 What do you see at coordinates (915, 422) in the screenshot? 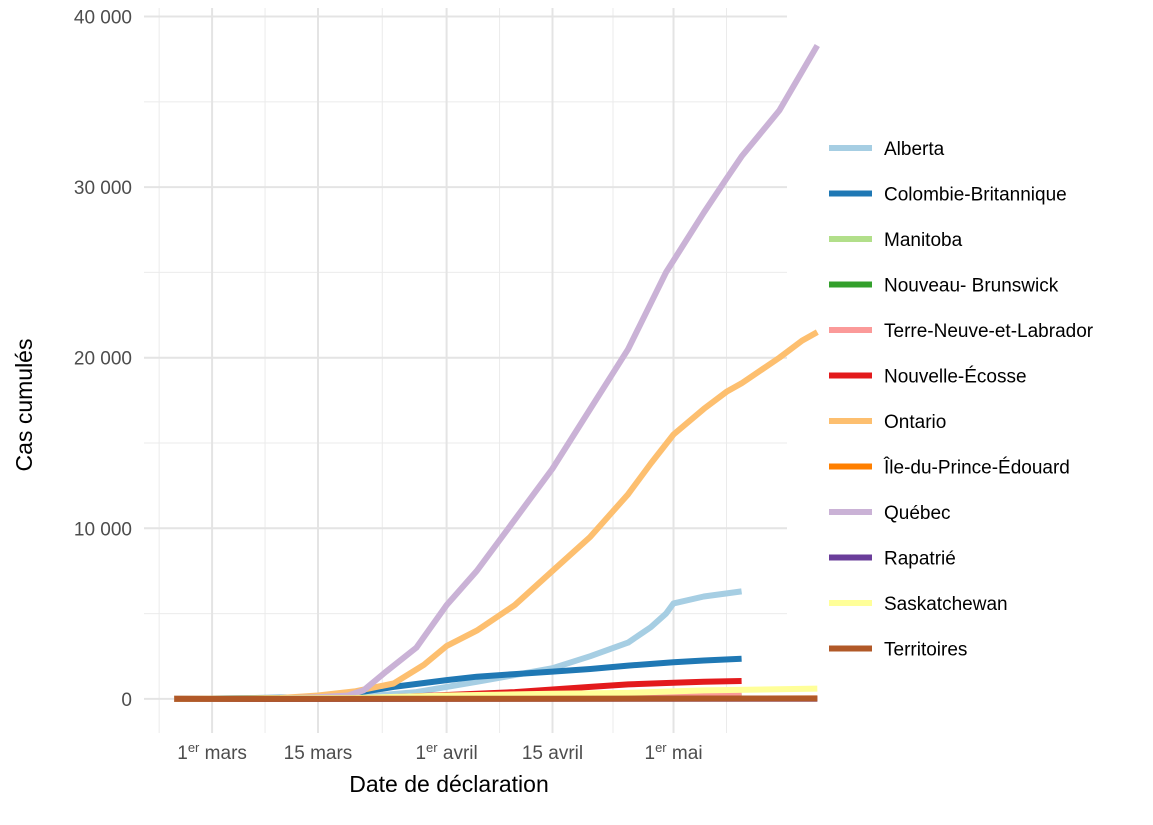
I see `legend-label-7: Ontario` at bounding box center [915, 422].